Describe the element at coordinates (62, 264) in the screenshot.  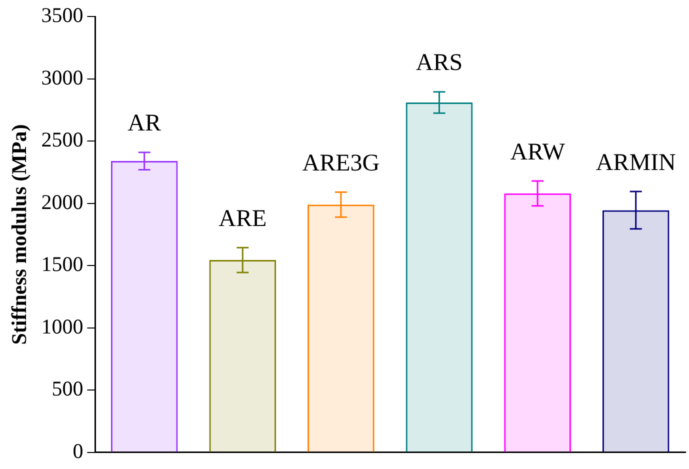
I see `y-tick-label: 1500` at that location.